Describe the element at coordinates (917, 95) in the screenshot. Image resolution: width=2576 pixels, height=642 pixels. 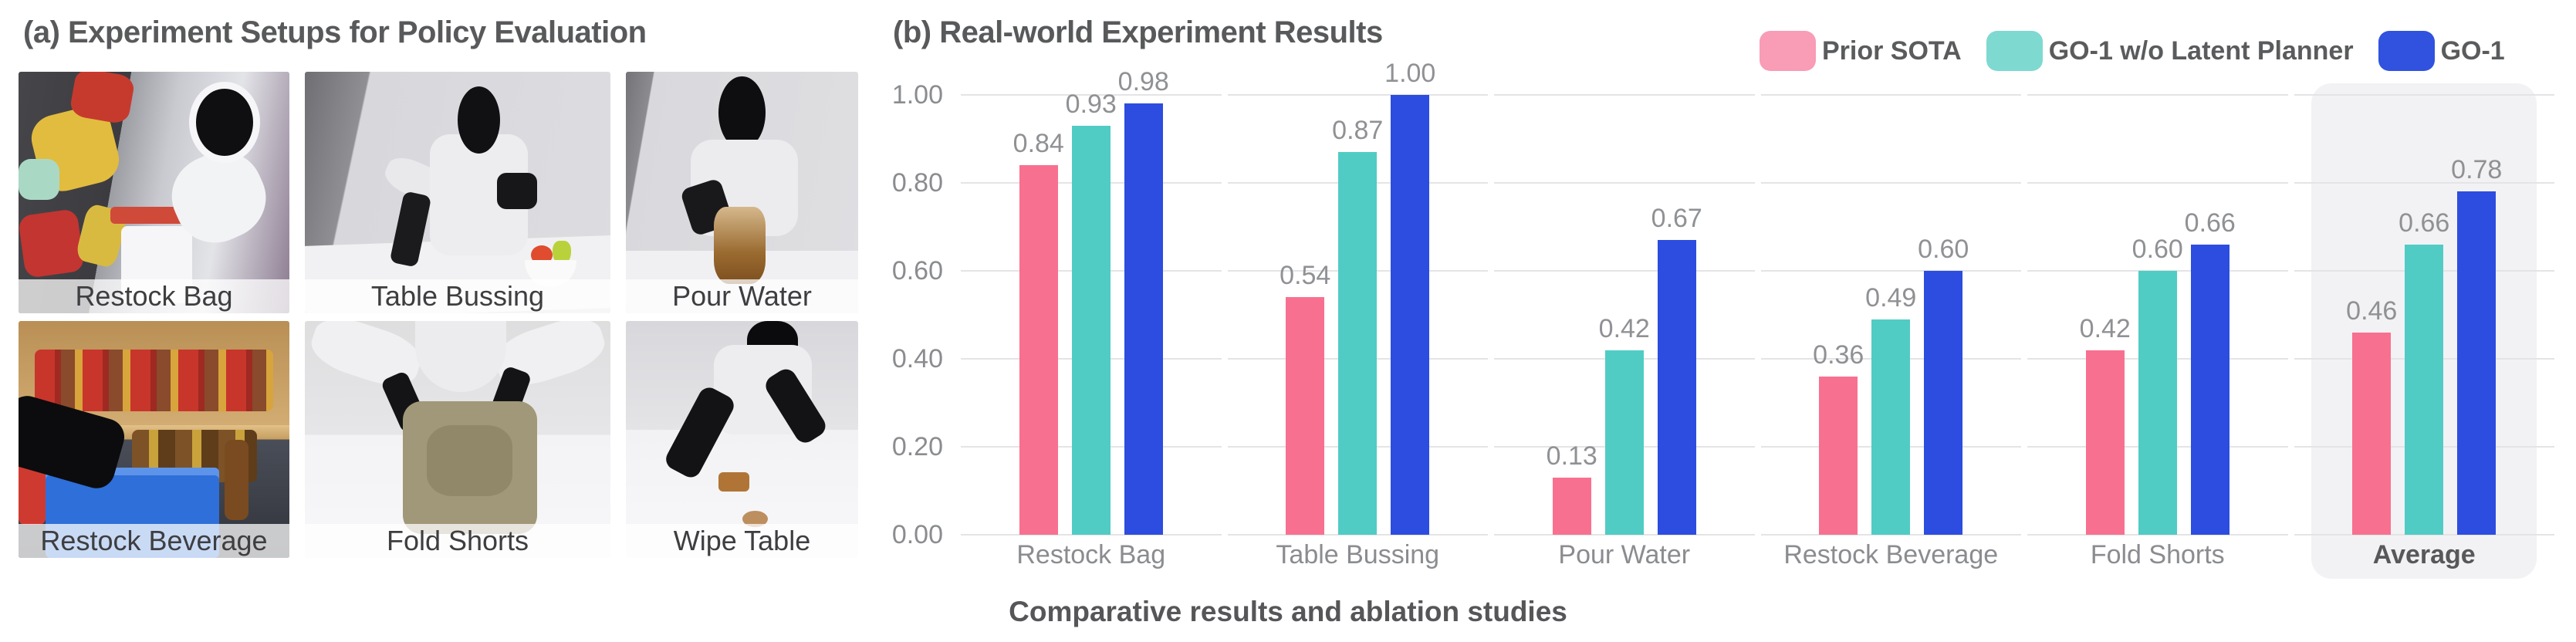
I see `y-tick-label: 1.00` at that location.